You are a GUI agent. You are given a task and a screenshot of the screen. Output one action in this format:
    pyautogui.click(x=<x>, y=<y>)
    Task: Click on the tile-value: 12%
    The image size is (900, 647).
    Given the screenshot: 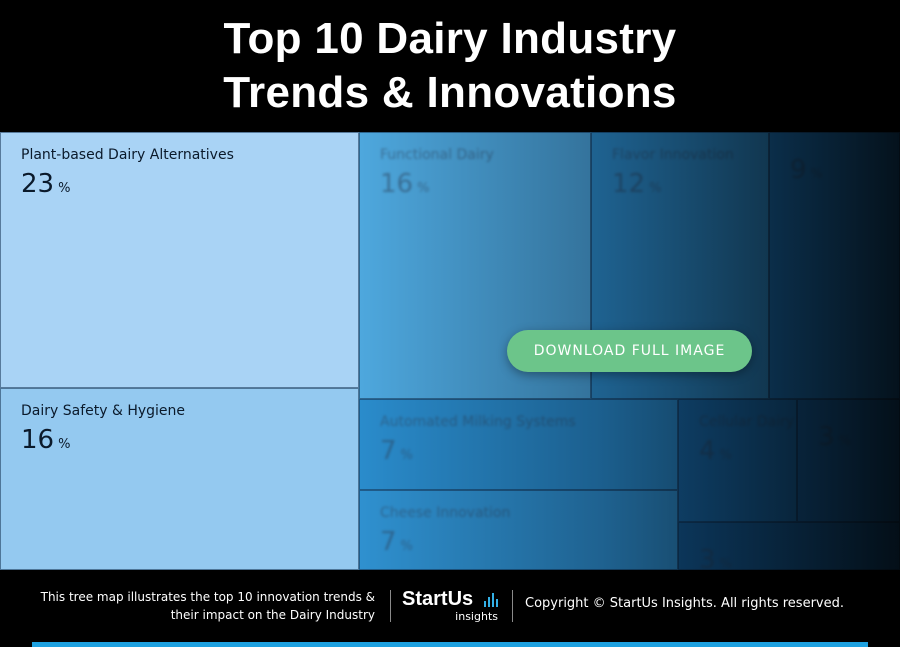 What is the action you would take?
    pyautogui.click(x=636, y=184)
    